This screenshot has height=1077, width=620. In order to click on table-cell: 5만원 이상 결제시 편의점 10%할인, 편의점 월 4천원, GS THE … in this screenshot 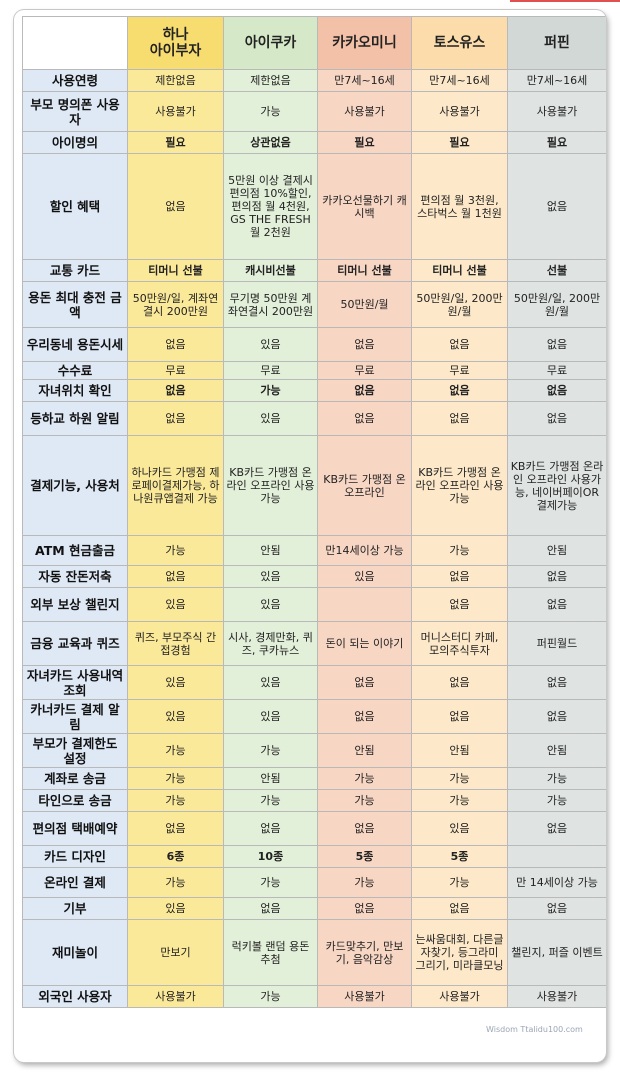, I will do `click(270, 206)`.